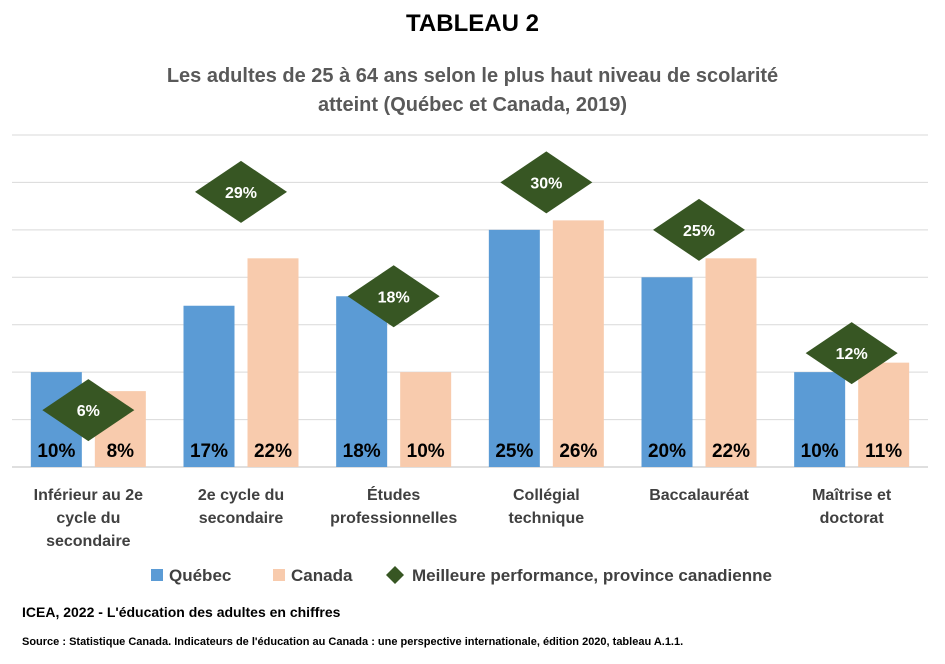  I want to click on data-label-canada: 11%, so click(883, 451).